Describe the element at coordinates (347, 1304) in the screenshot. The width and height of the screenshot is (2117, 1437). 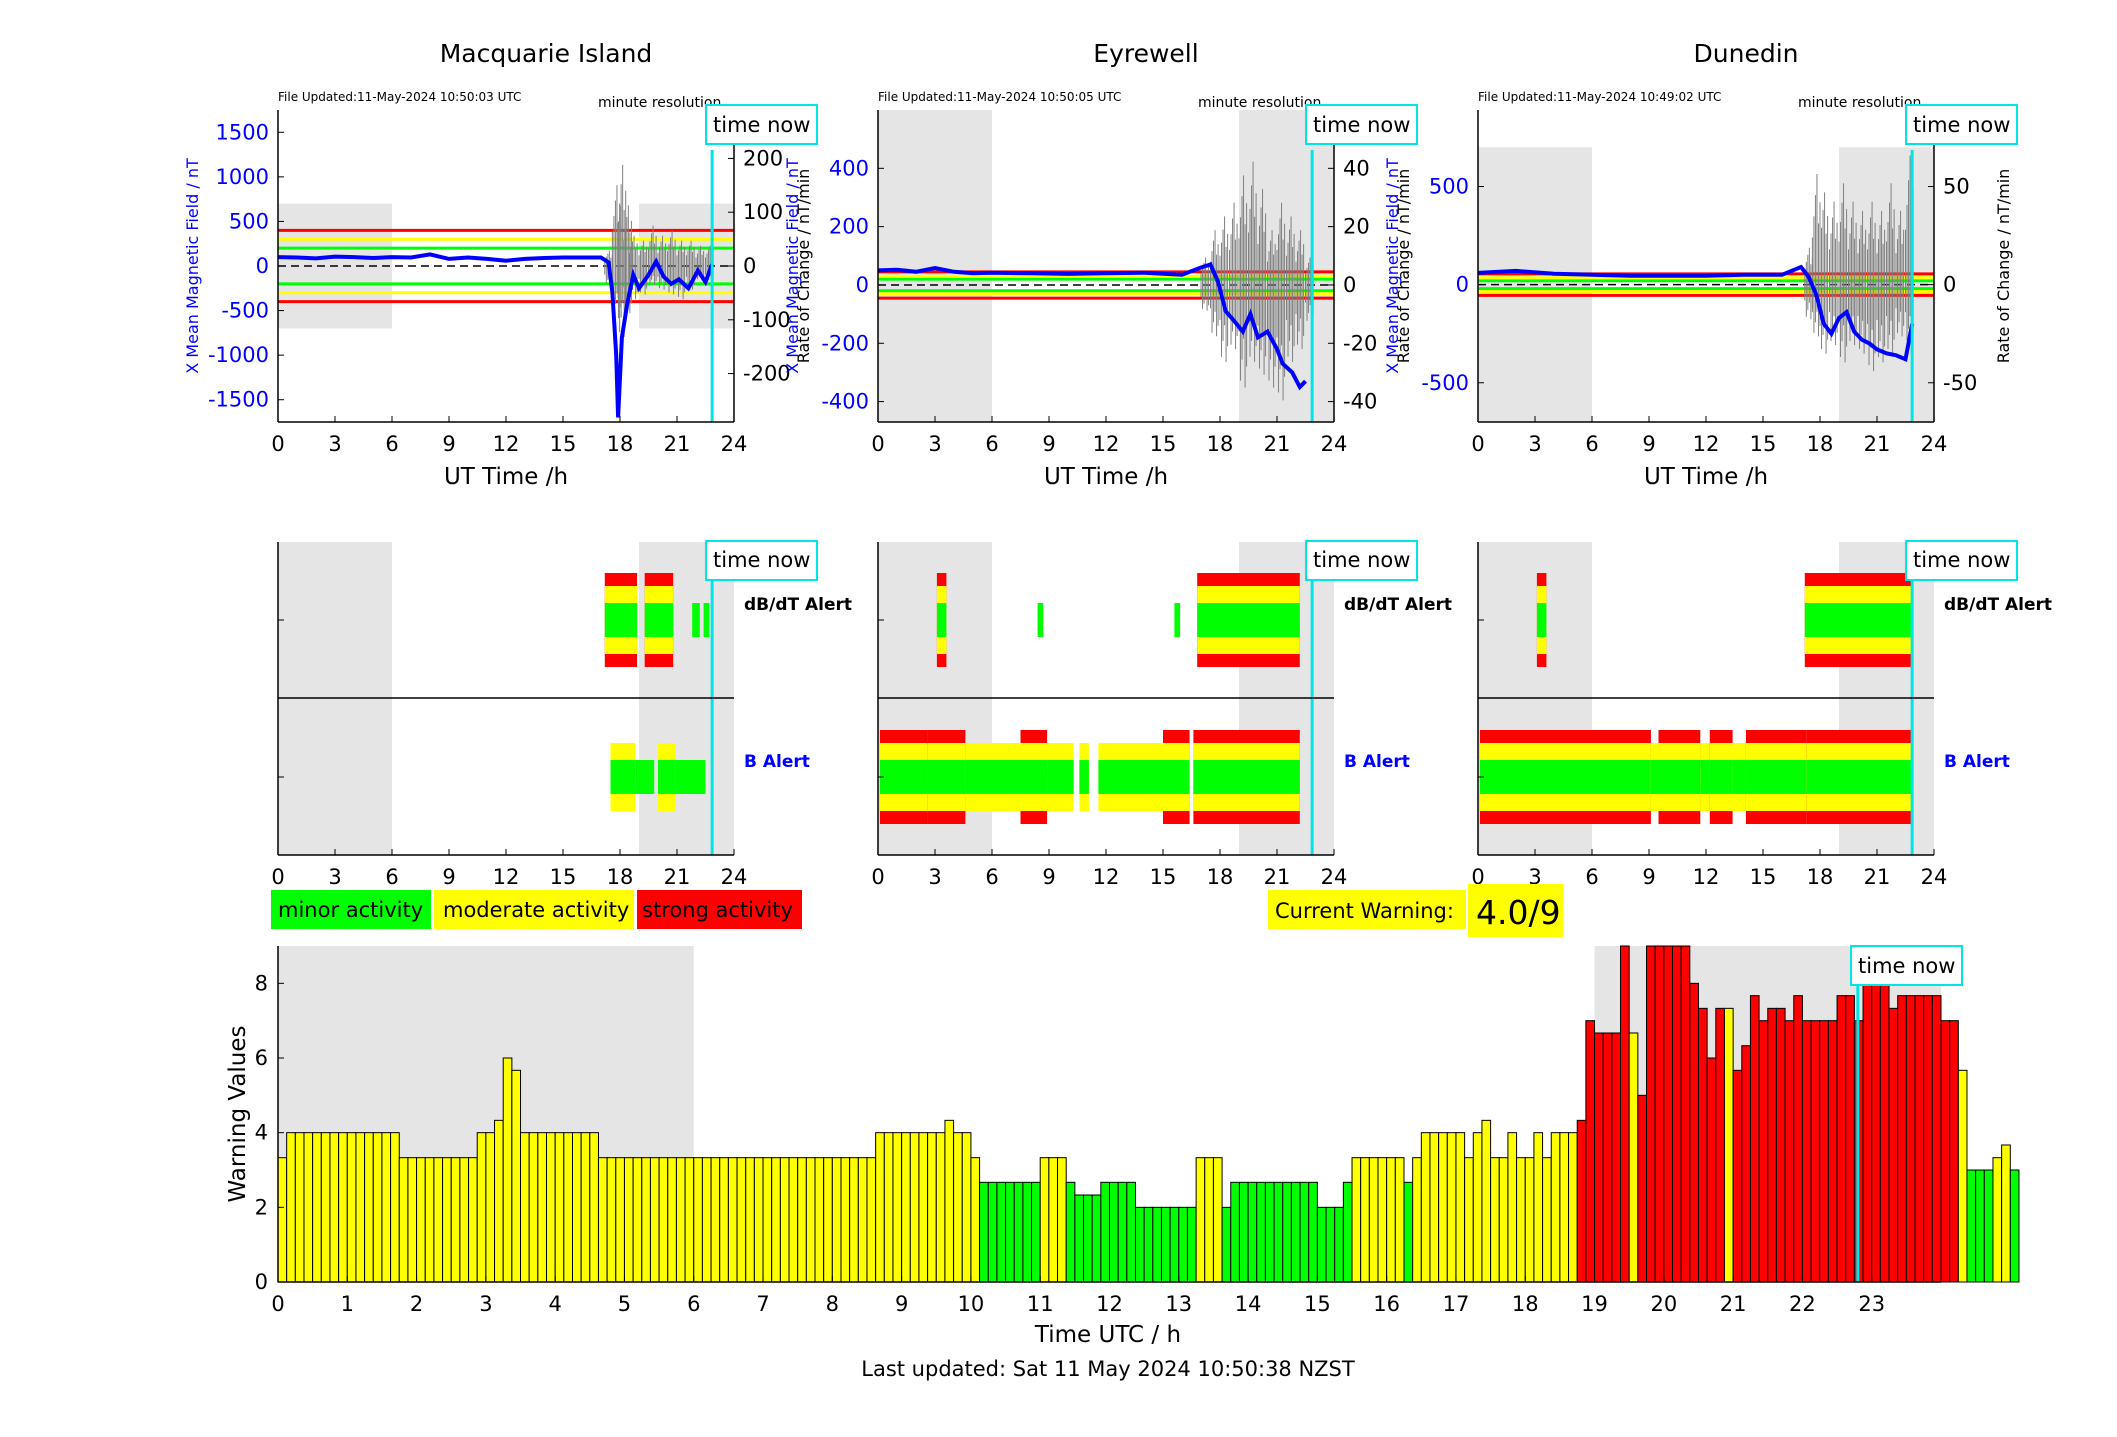
I see `x-tick-label: 1` at that location.